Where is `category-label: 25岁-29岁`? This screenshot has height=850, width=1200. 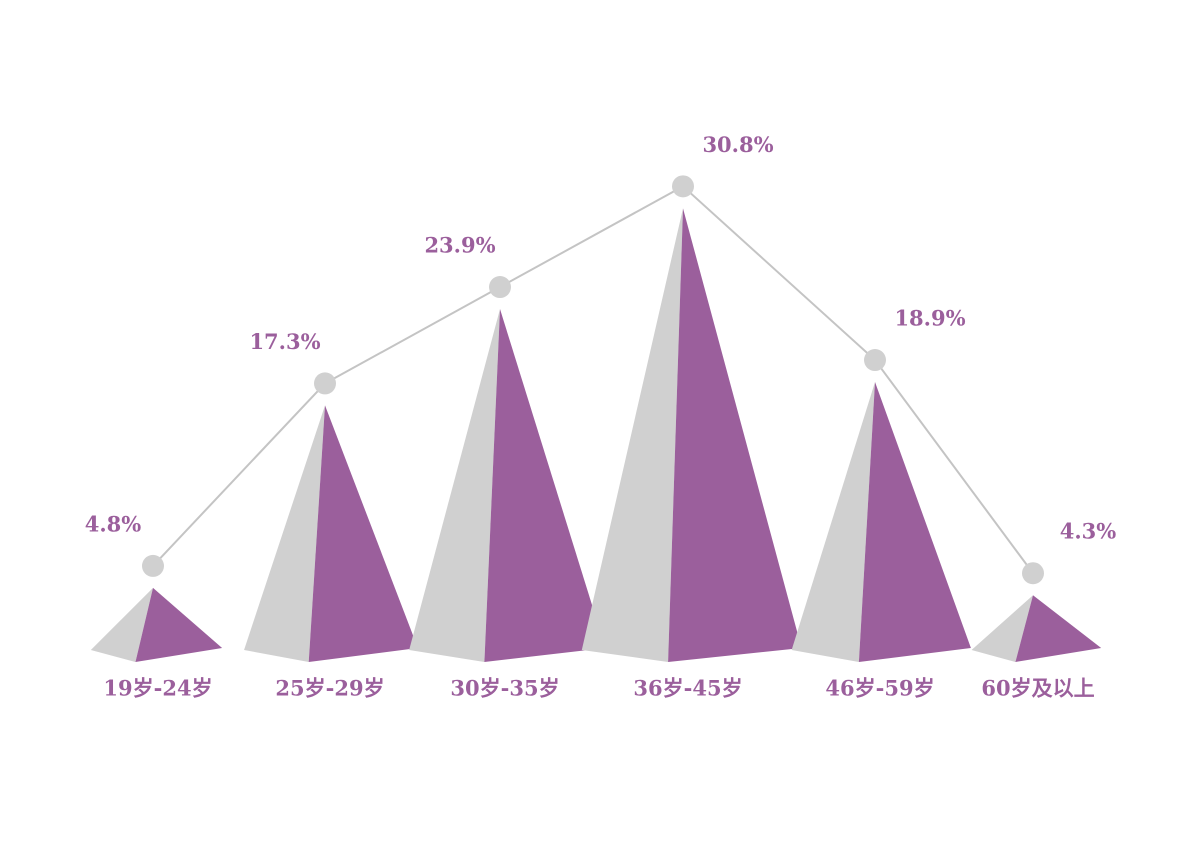 category-label: 25岁-29岁 is located at coordinates (329, 688).